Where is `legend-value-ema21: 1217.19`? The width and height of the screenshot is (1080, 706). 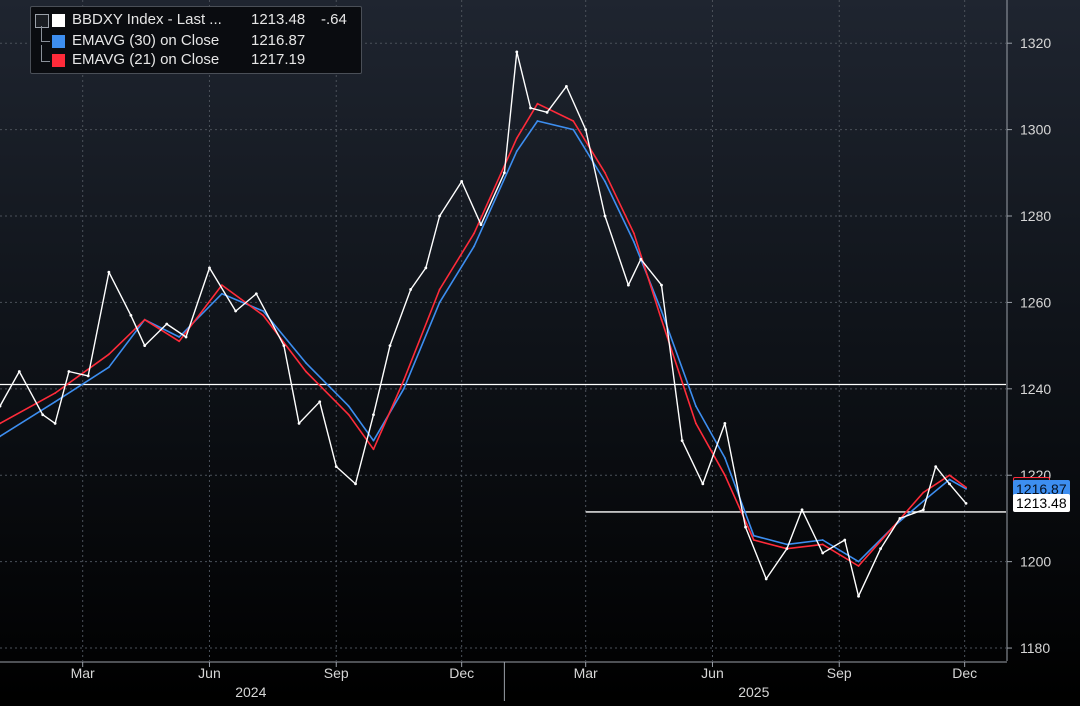
legend-value-ema21: 1217.19 is located at coordinates (278, 59).